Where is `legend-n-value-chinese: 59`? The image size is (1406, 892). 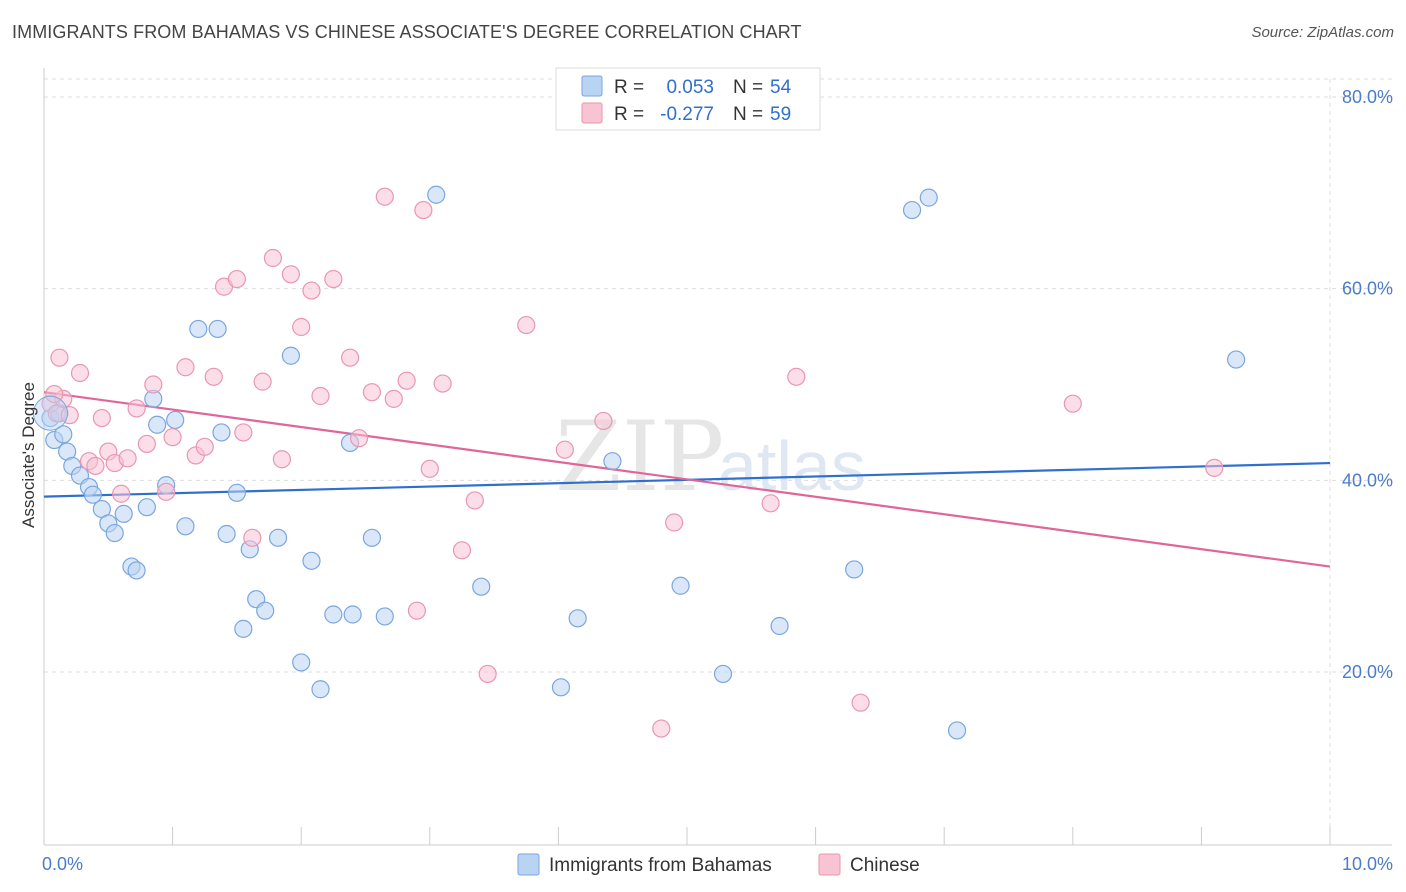 legend-n-value-chinese: 59 is located at coordinates (780, 114).